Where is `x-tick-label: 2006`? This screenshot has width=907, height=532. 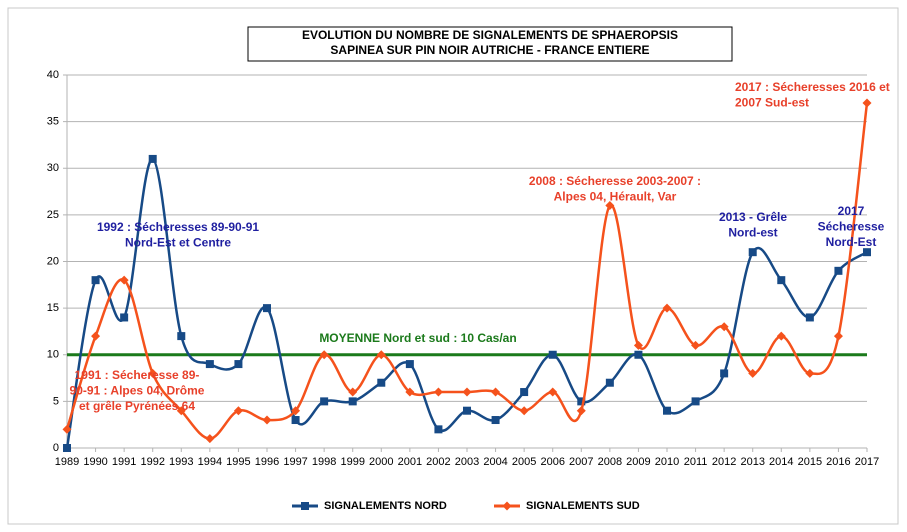 x-tick-label: 2006 is located at coordinates (552, 462).